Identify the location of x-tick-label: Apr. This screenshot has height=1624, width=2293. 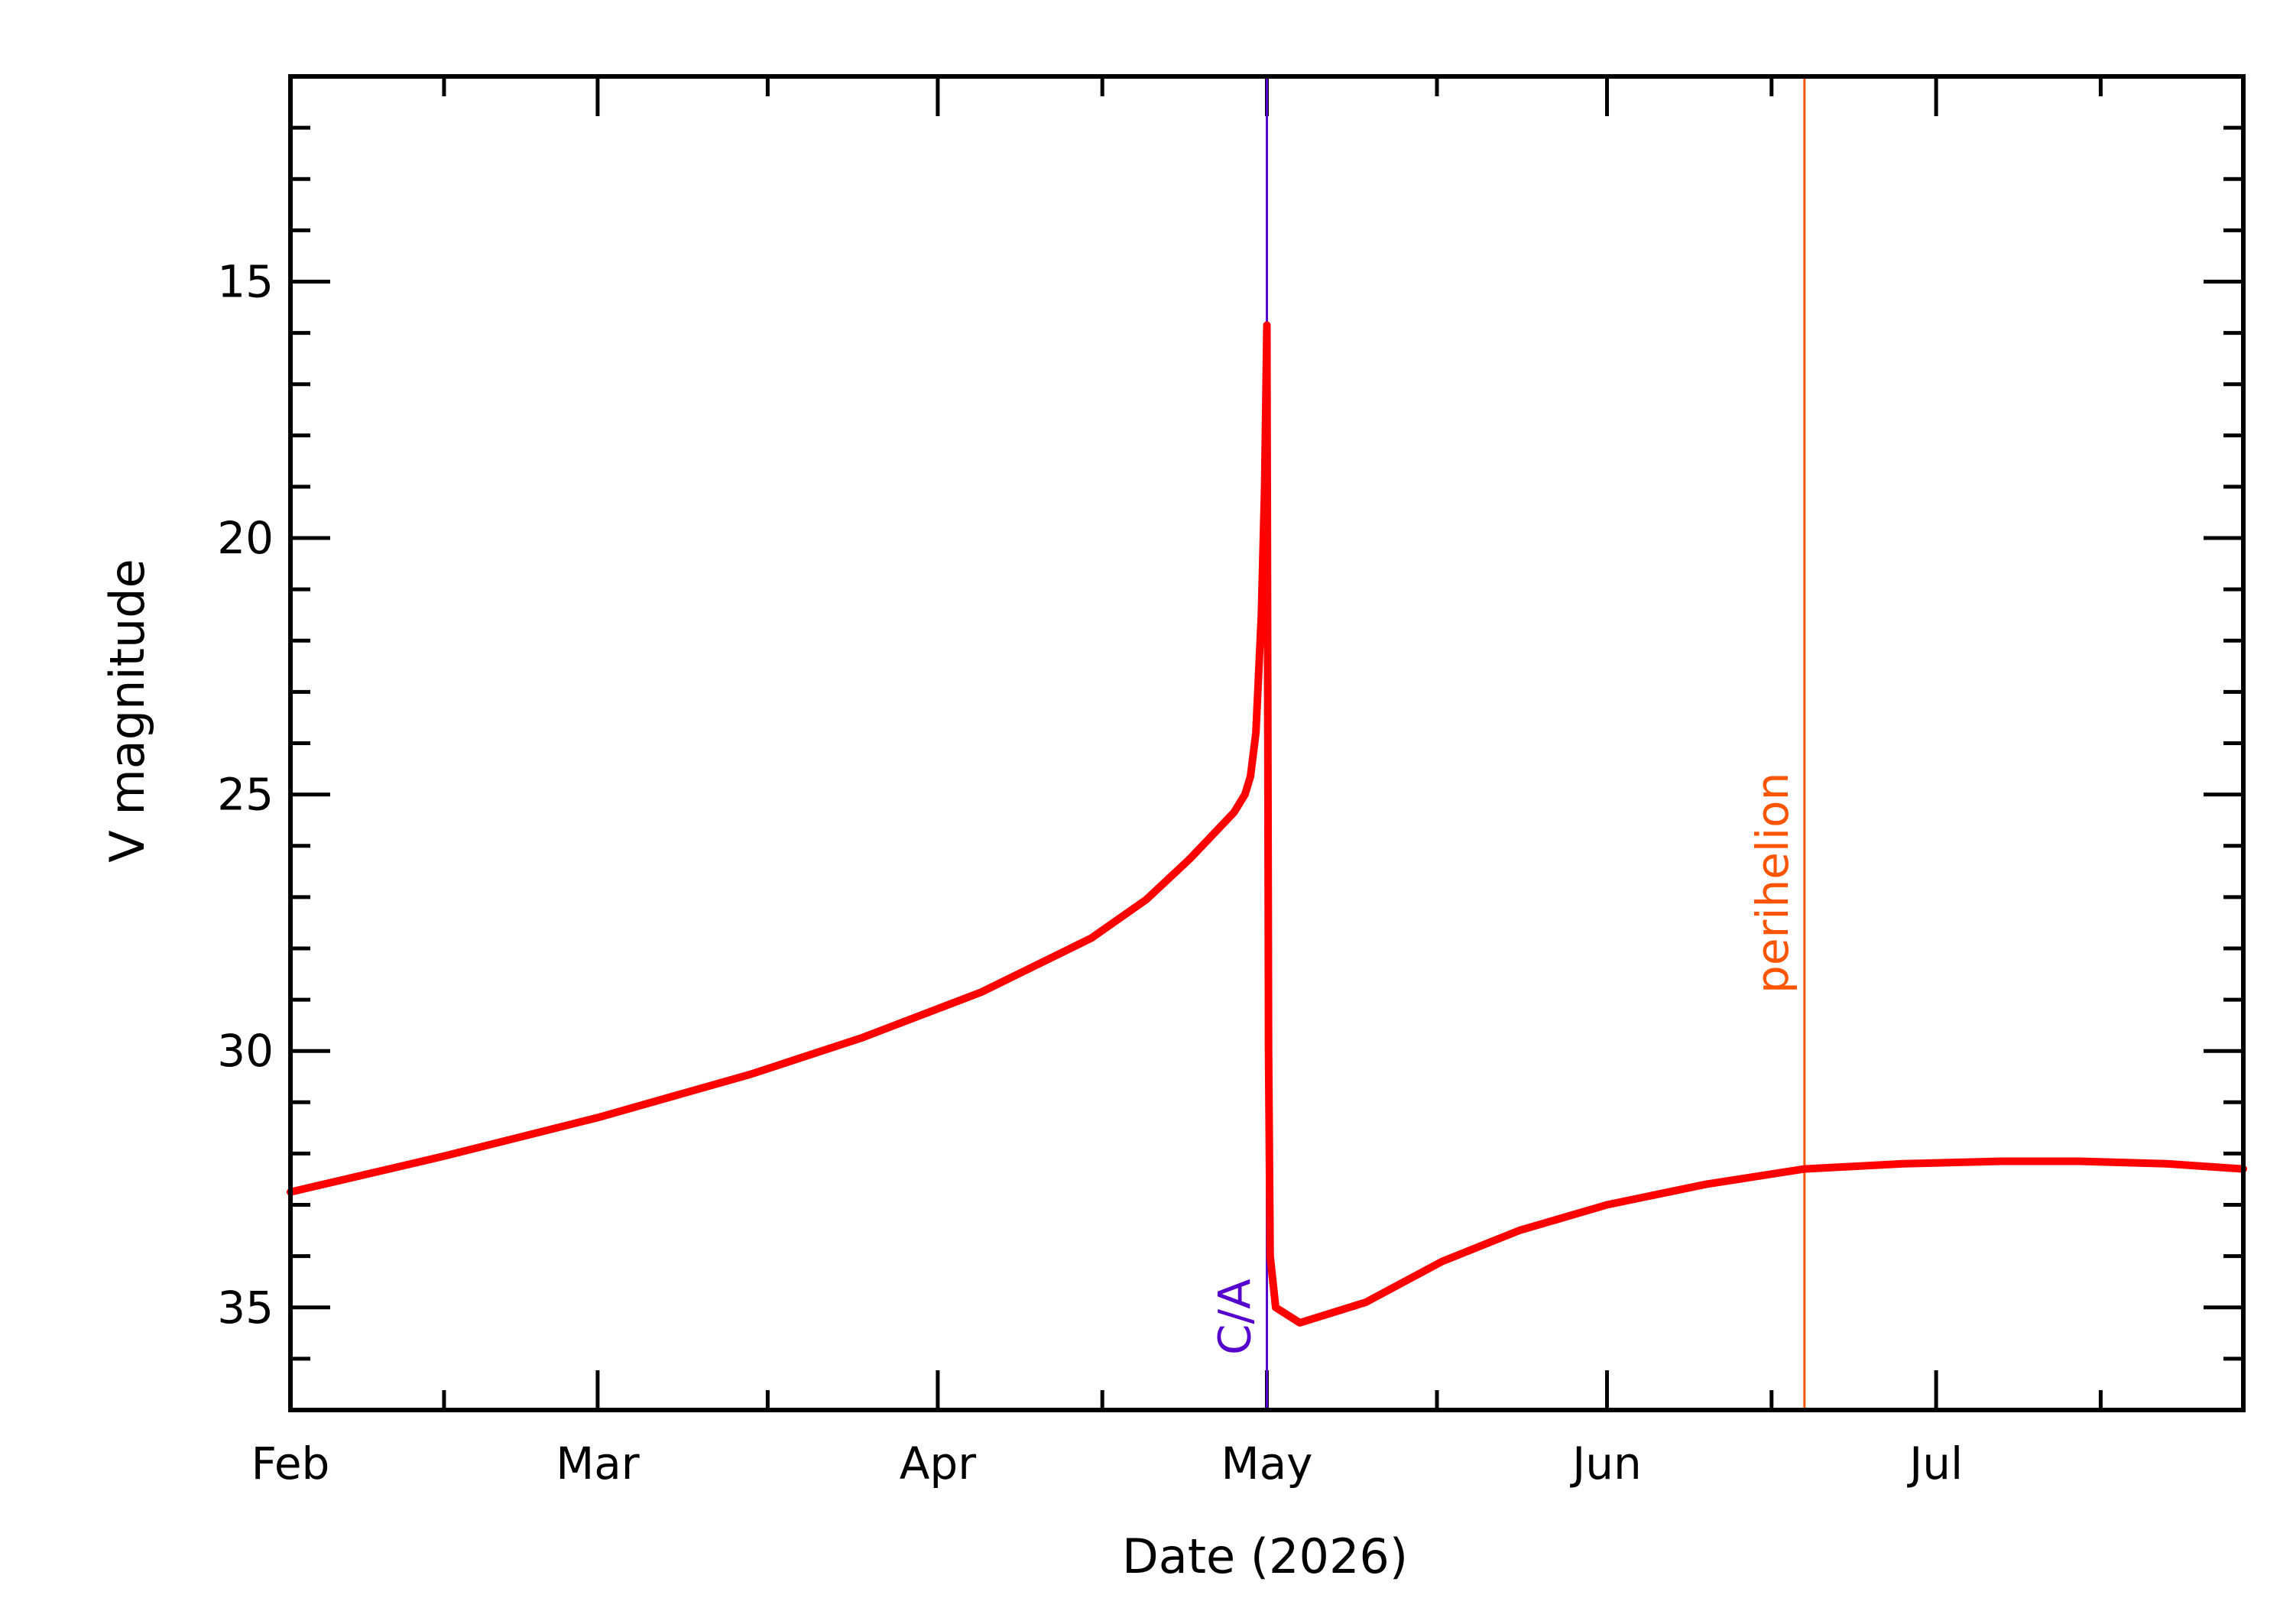
(938, 1463).